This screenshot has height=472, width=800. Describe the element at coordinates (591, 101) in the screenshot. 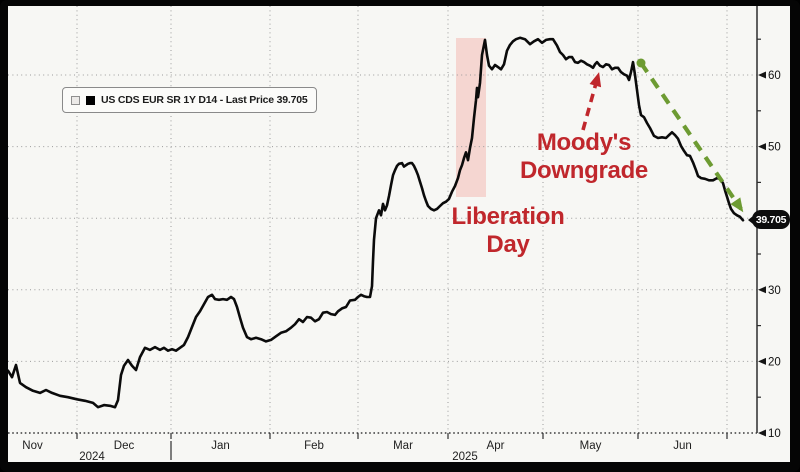

I see `moodys-arrow` at that location.